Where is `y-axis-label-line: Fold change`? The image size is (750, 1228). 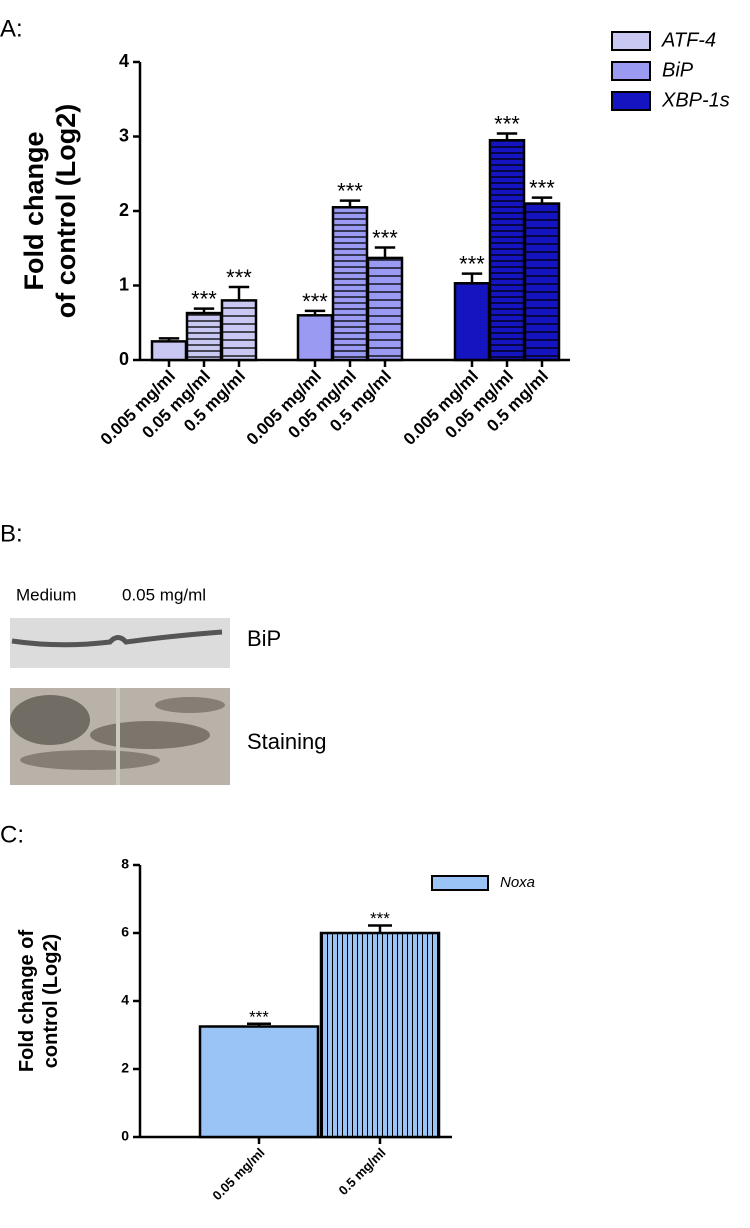 y-axis-label-line: Fold change is located at coordinates (34, 210).